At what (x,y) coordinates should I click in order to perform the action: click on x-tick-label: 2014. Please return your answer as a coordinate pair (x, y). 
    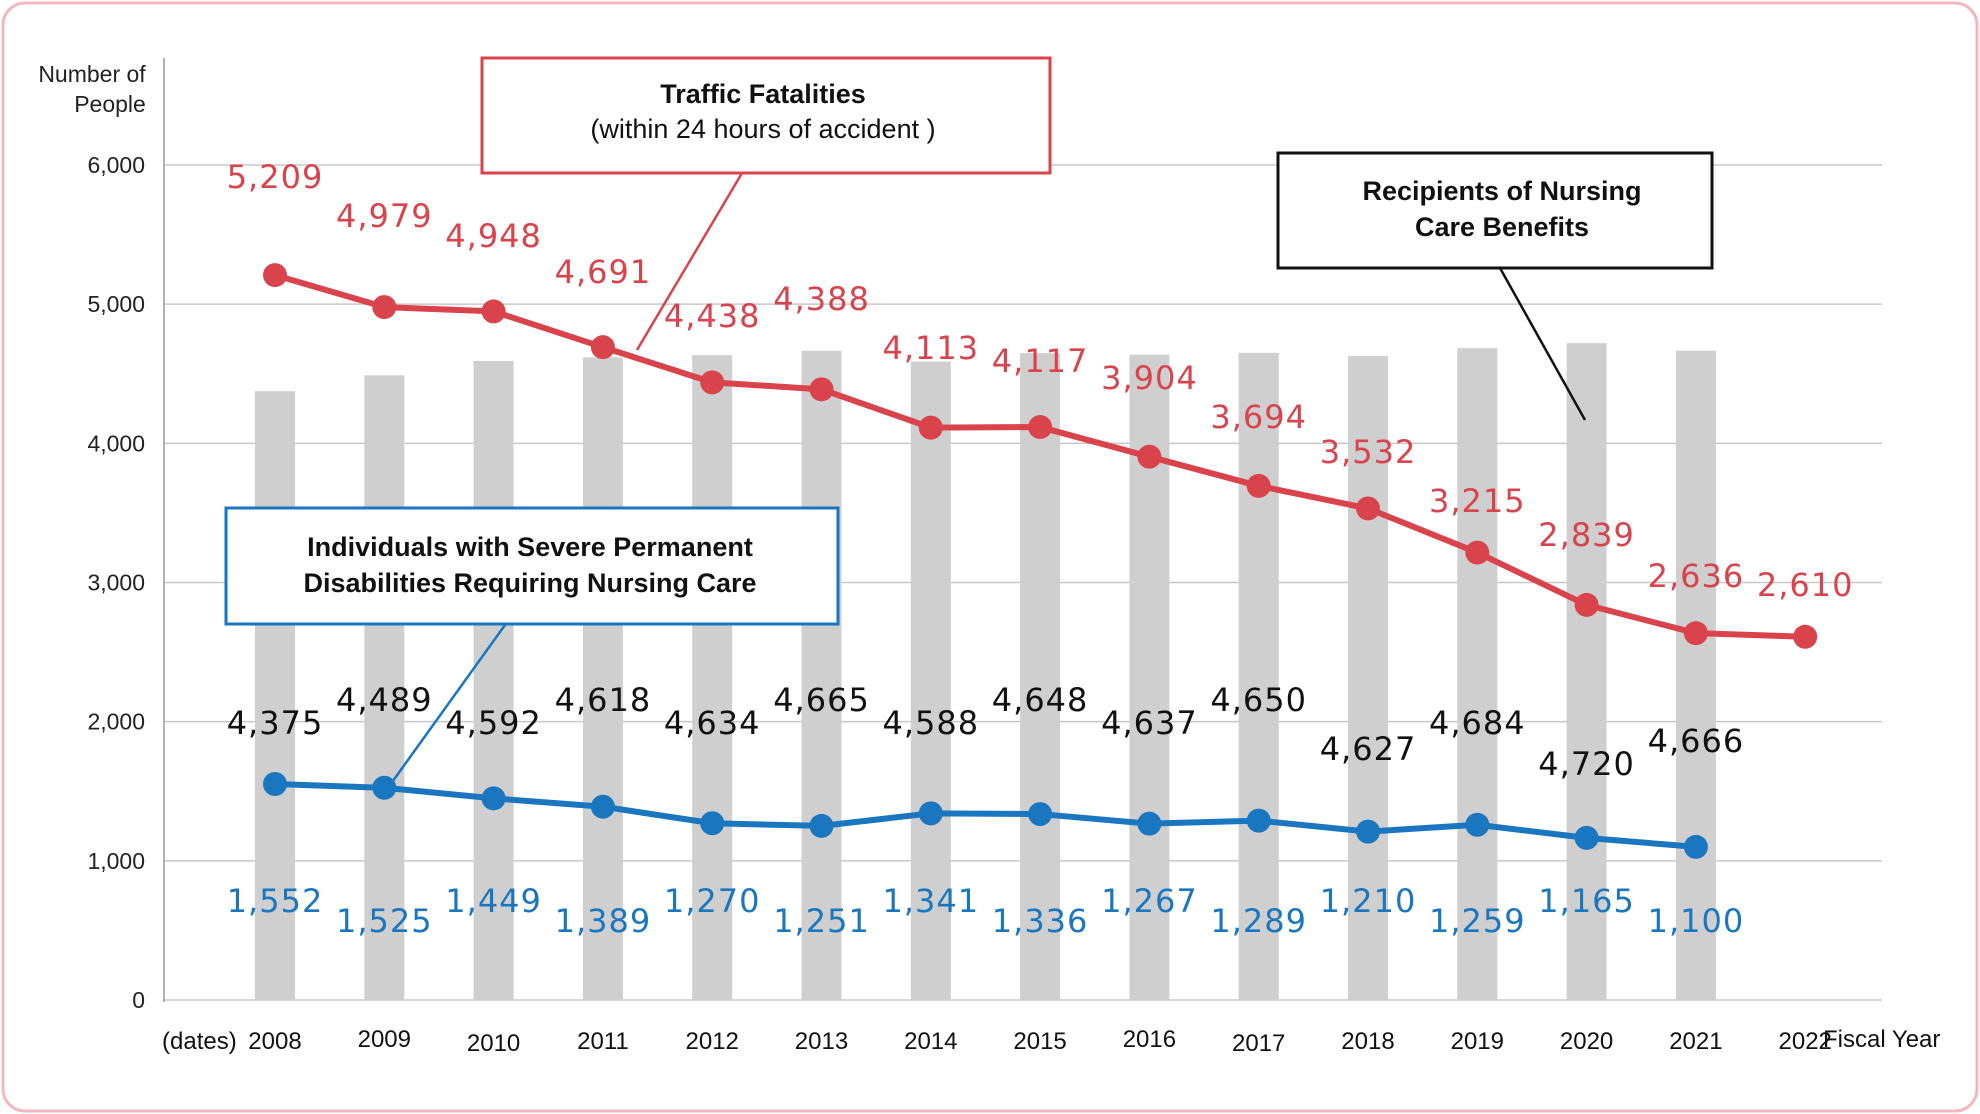
    Looking at the image, I should click on (930, 1041).